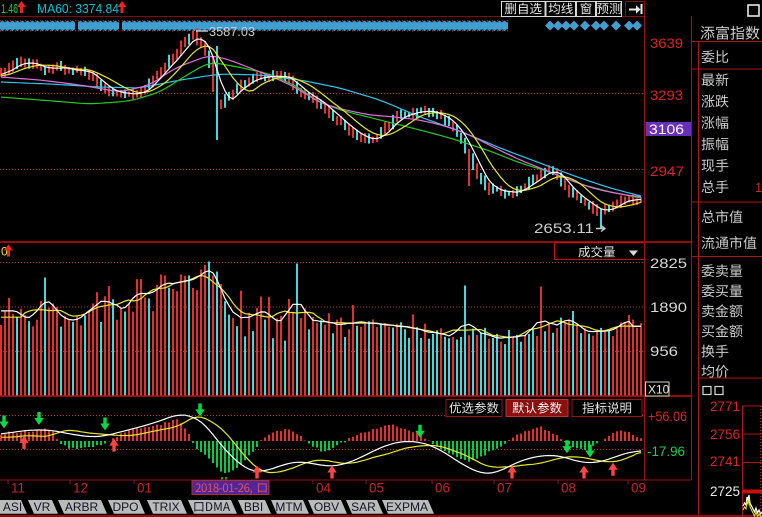 The height and width of the screenshot is (517, 762). Describe the element at coordinates (568, 488) in the screenshot. I see `svg-text: 08` at that location.